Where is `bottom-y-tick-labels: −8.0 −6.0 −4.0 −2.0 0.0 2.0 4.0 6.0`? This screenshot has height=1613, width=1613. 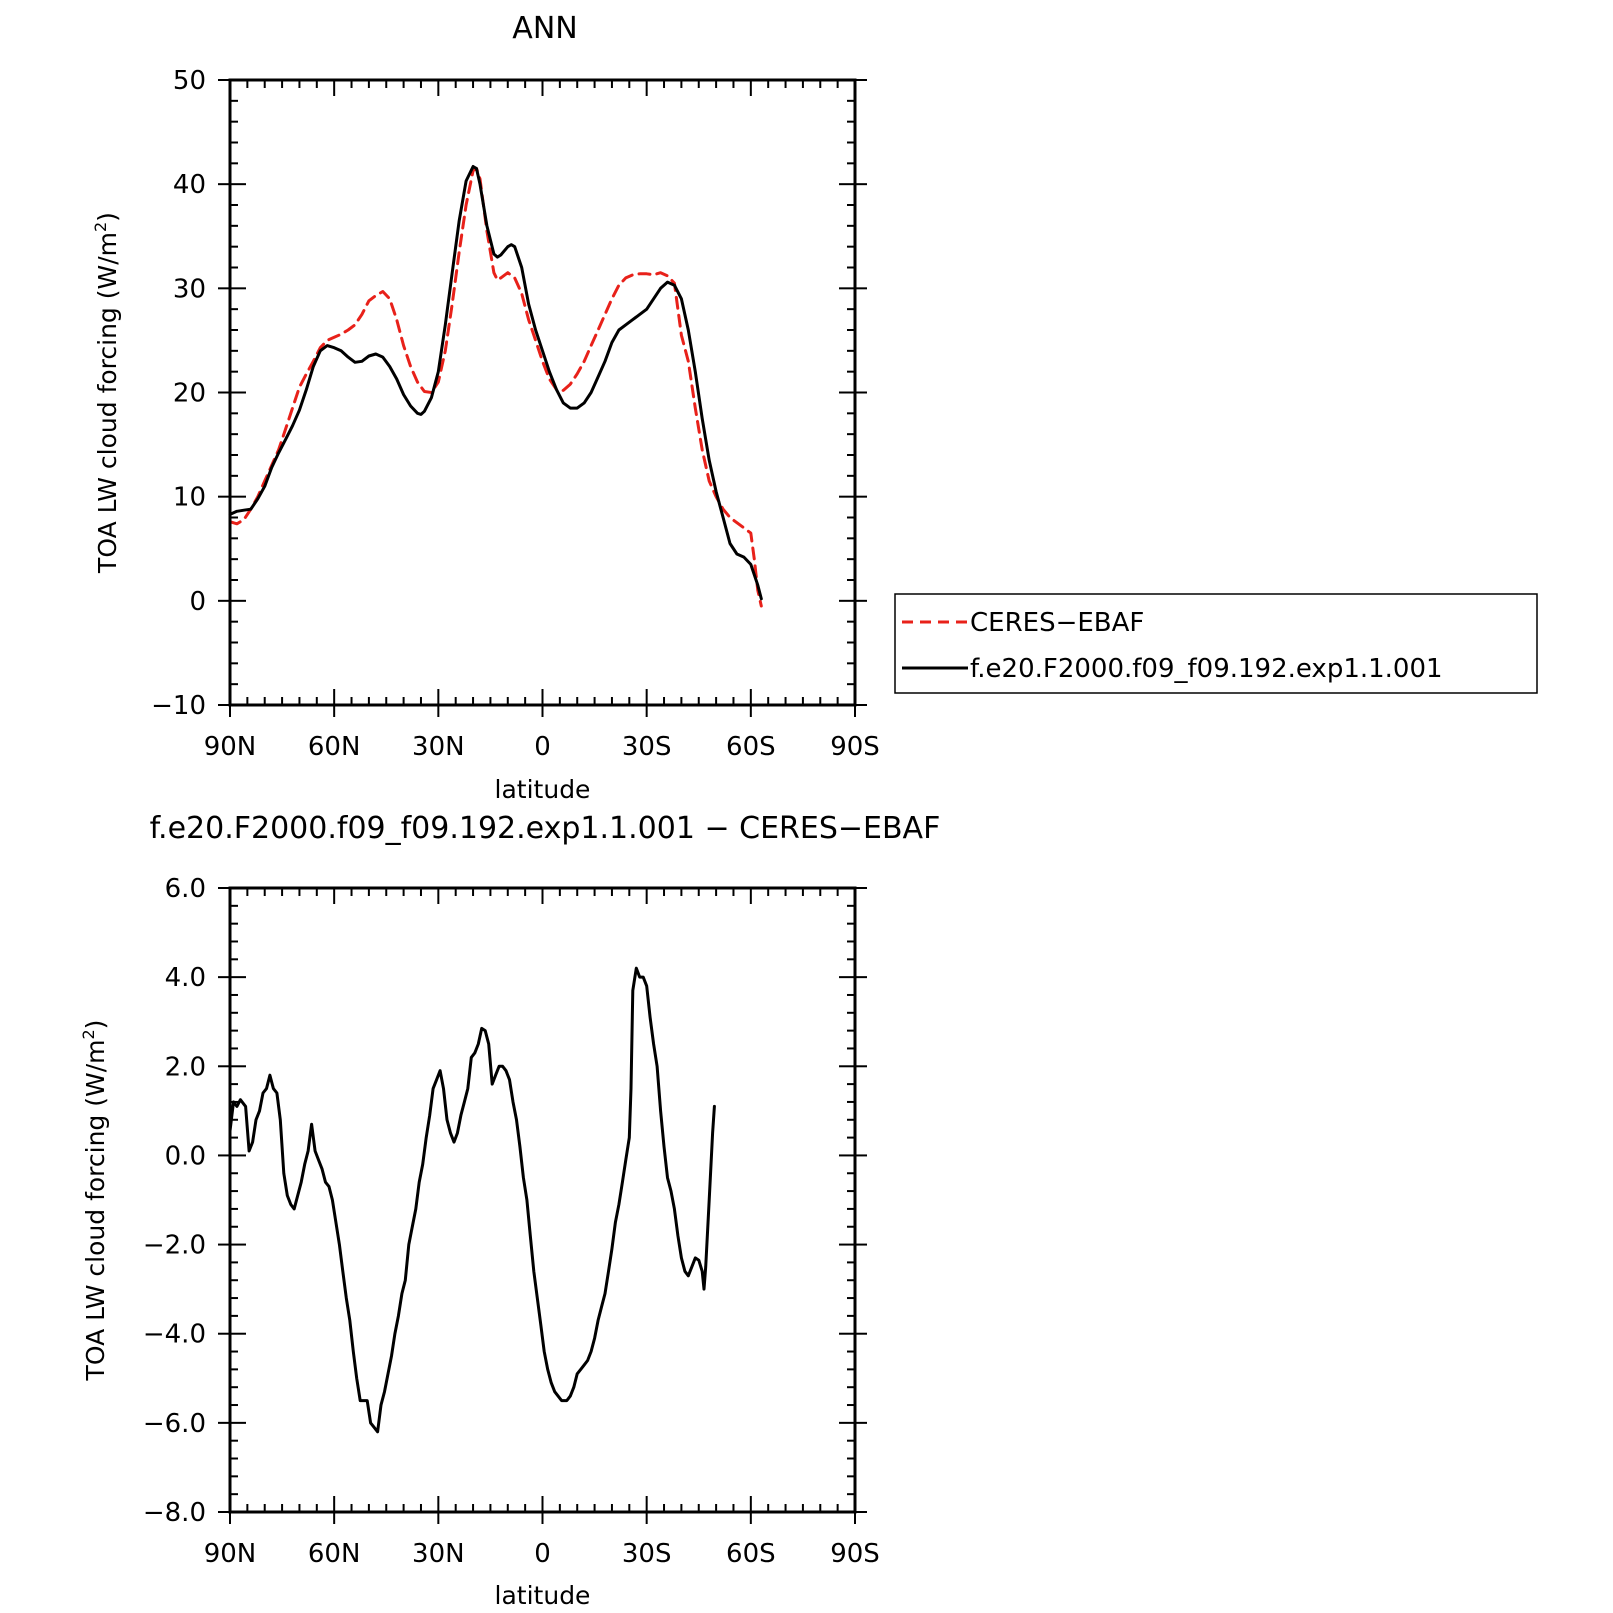
bottom-y-tick-labels: −8.0 −6.0 −4.0 −2.0 0.0 2.0 4.0 6.0 is located at coordinates (174, 1201).